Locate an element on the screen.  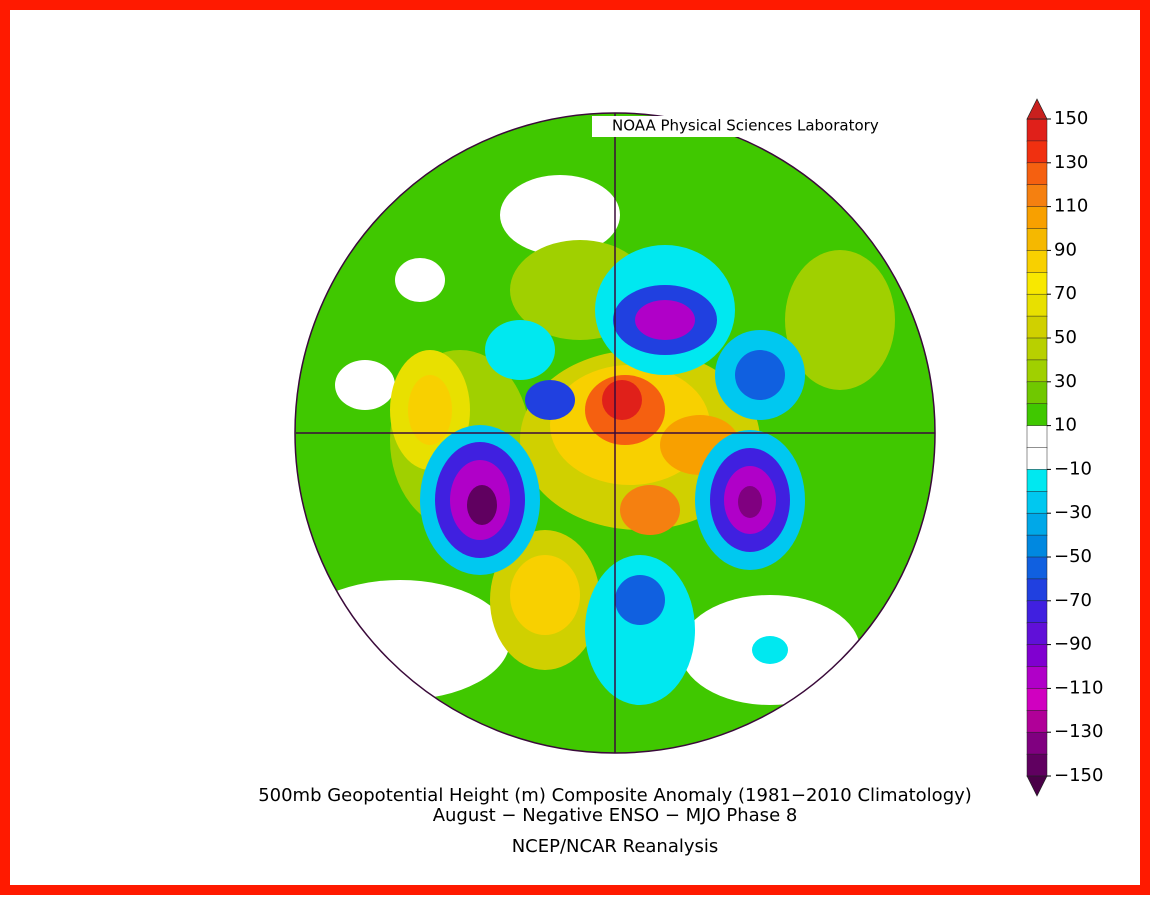
colorbar-label: 90 is located at coordinates (1065, 249).